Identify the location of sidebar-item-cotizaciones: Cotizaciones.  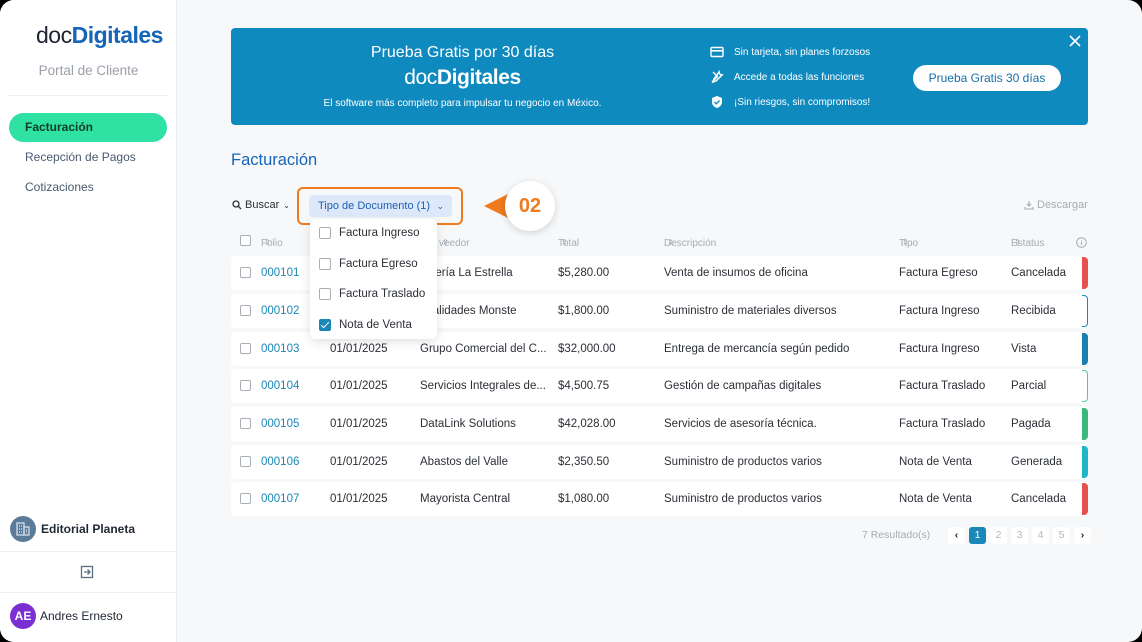
(59, 187).